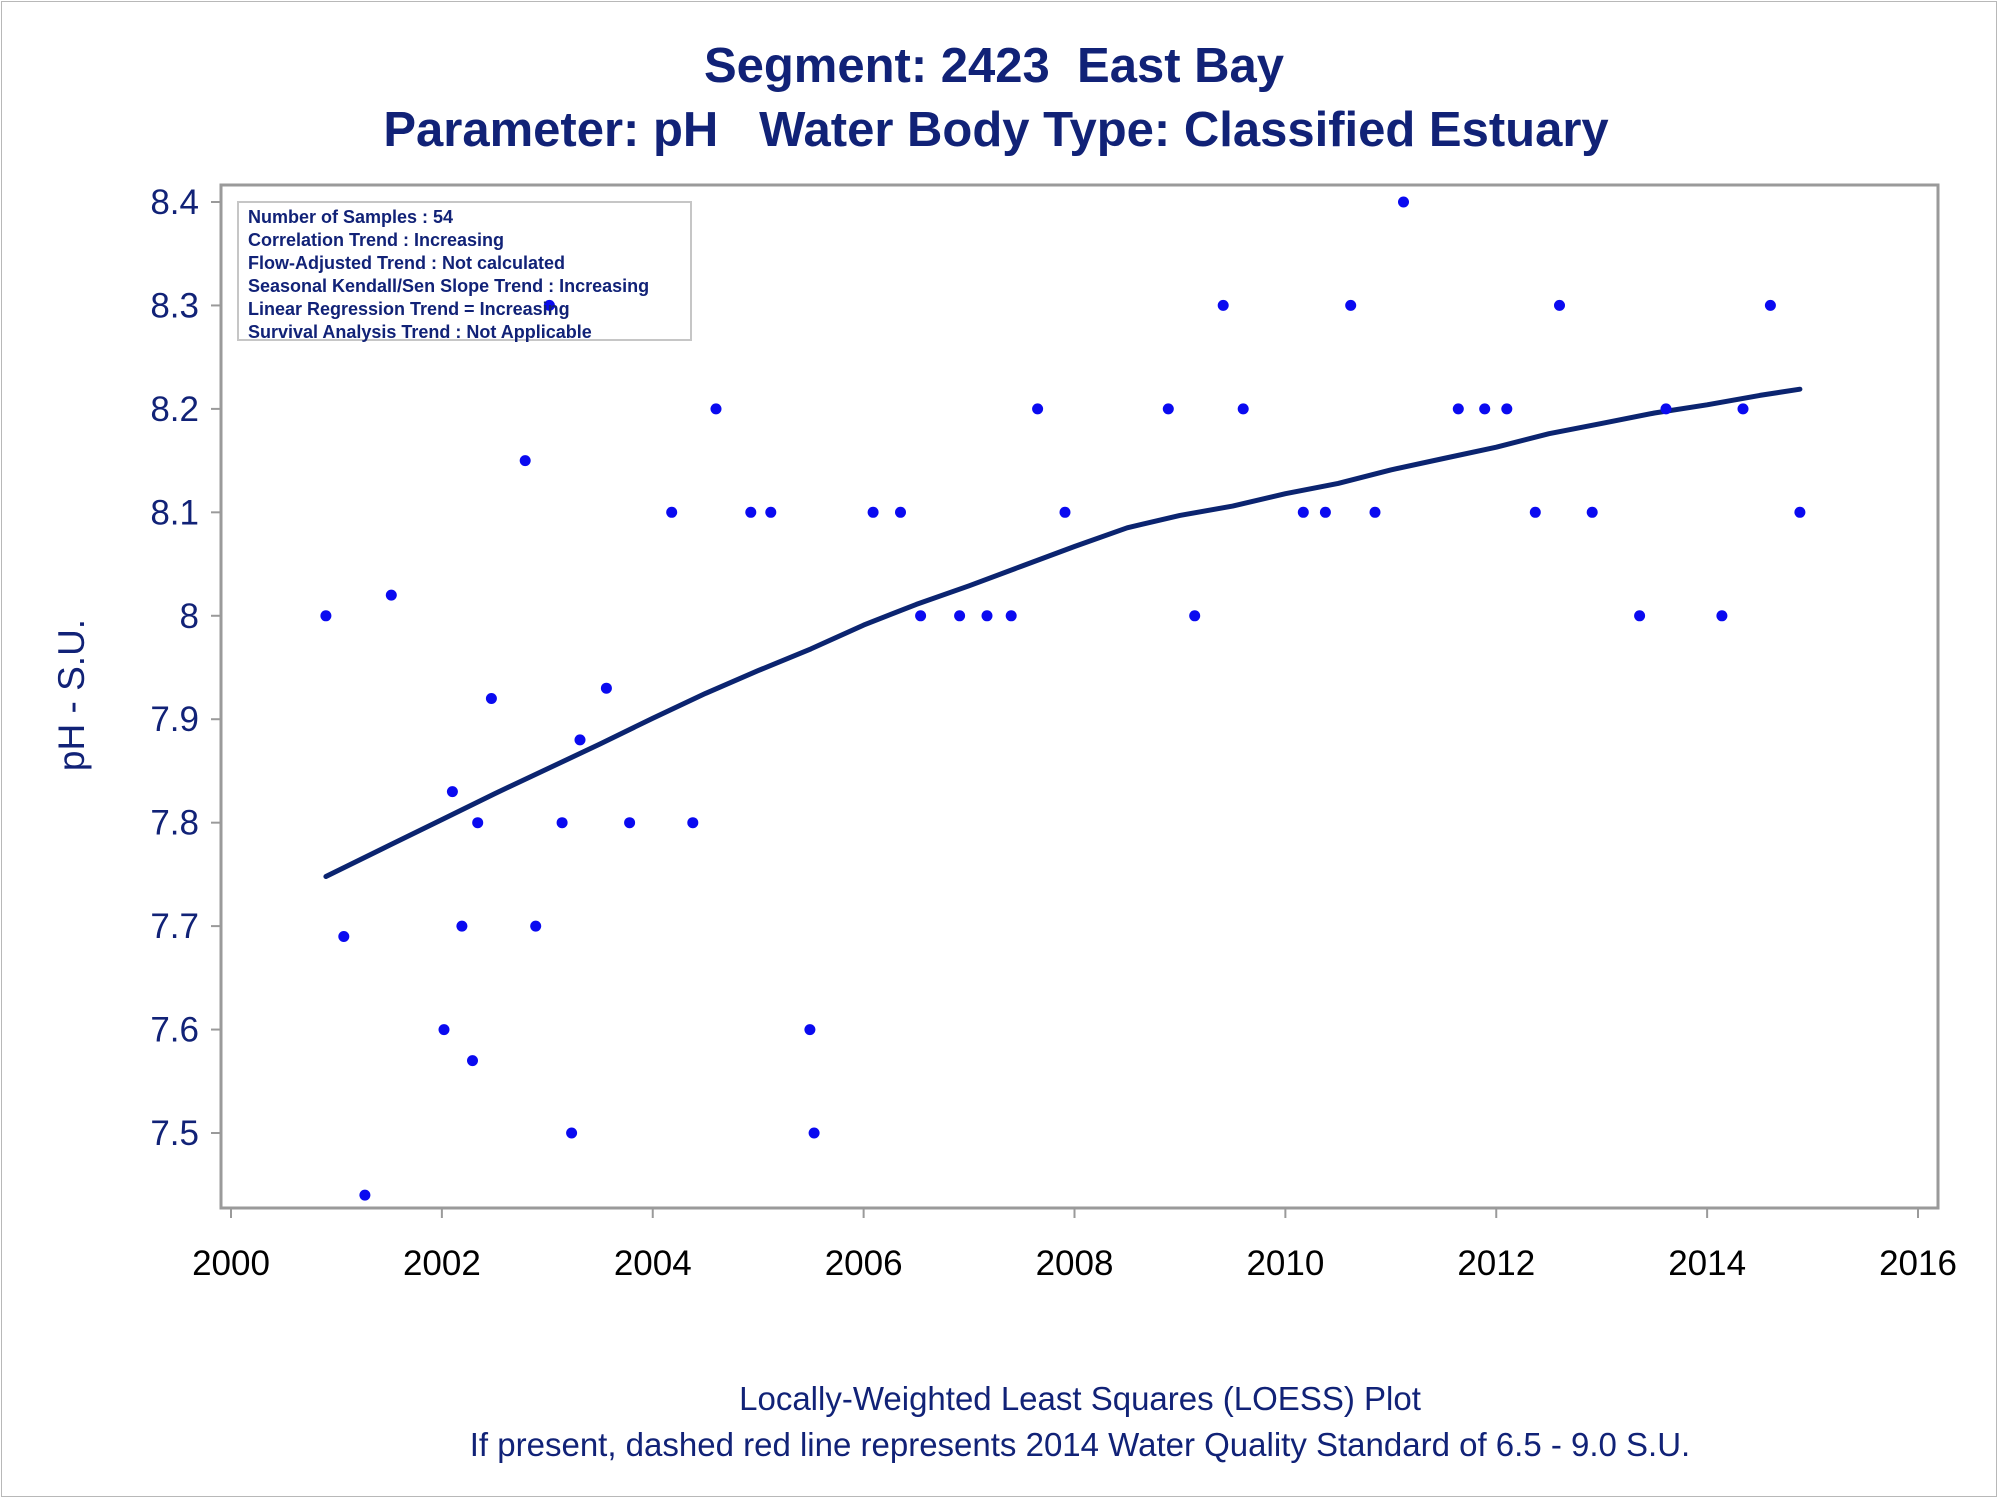  Describe the element at coordinates (174, 1030) in the screenshot. I see `y-tick-label: 7.6` at that location.